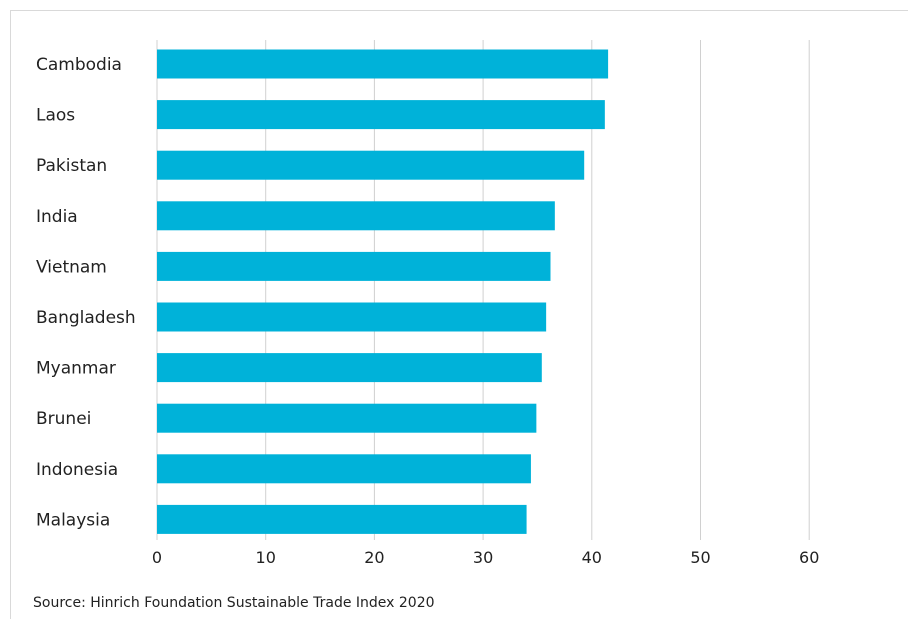 The width and height of the screenshot is (909, 620). Describe the element at coordinates (347, 418) in the screenshot. I see `bar-brunei` at that location.